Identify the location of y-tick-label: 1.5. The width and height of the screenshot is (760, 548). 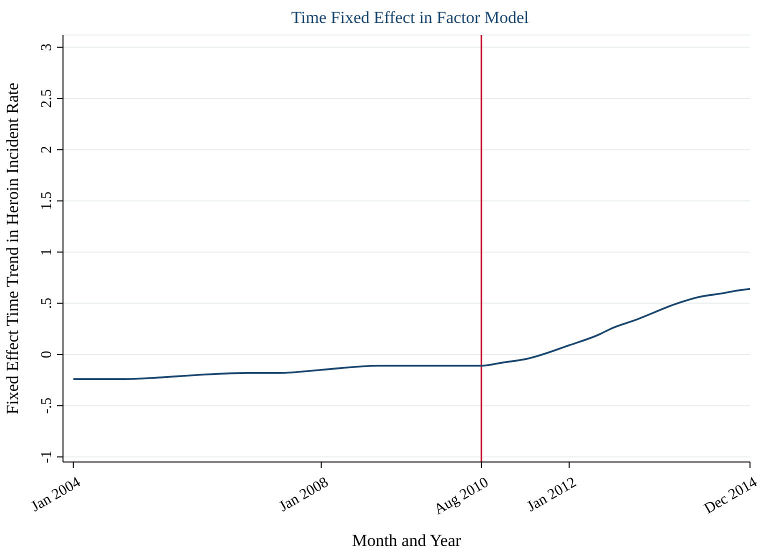
(47, 201).